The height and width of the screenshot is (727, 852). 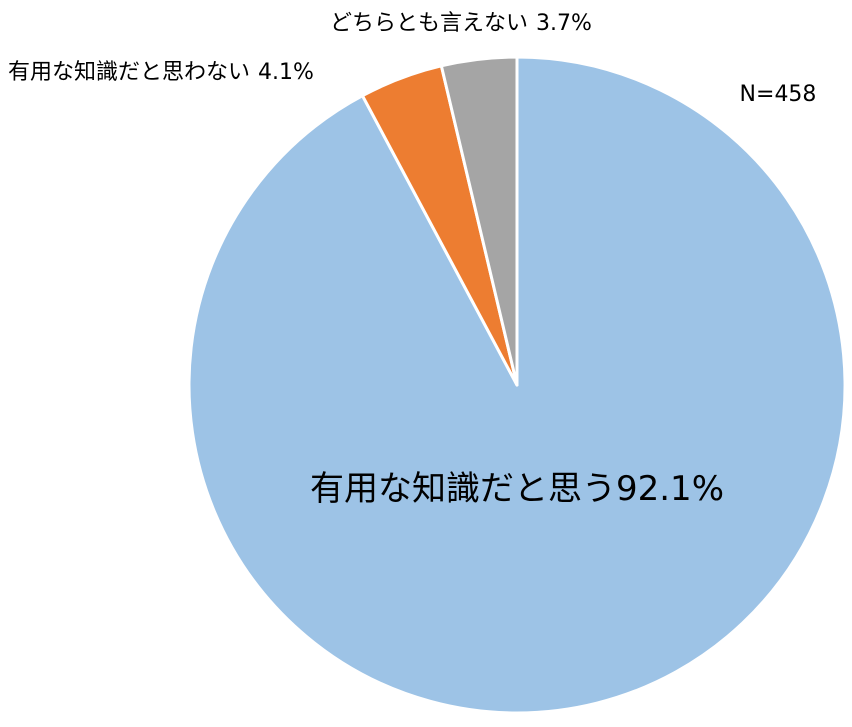 What do you see at coordinates (129, 72) in the screenshot?
I see `slice-label-name: 有用な知識だと思わない` at bounding box center [129, 72].